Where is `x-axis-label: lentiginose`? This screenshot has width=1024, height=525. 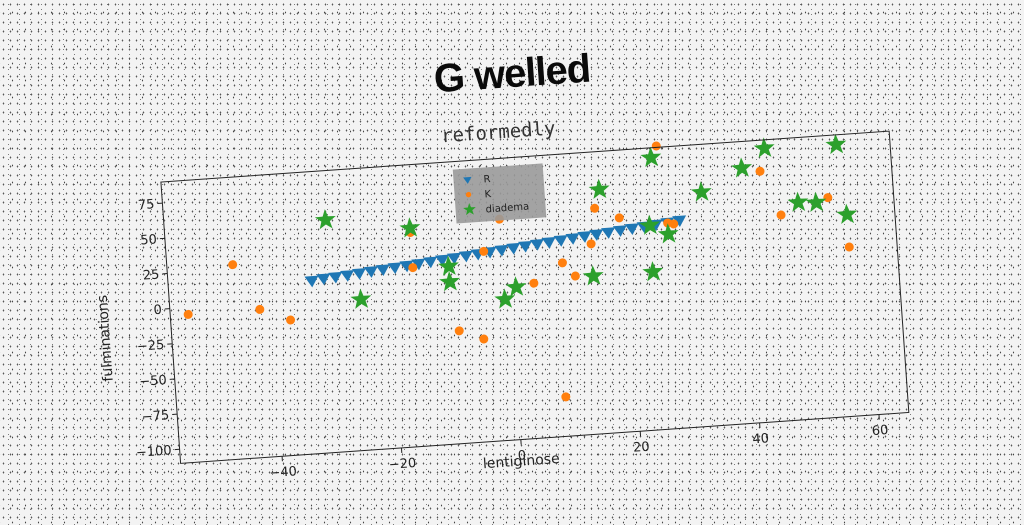 x-axis-label: lentiginose is located at coordinates (521, 461).